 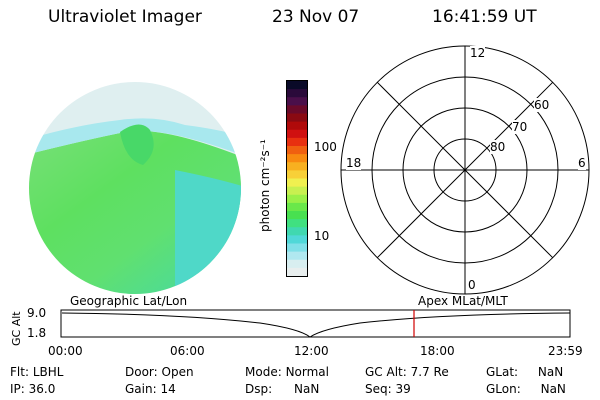 What do you see at coordinates (17, 389) in the screenshot?
I see `status-ip-label: IP:` at bounding box center [17, 389].